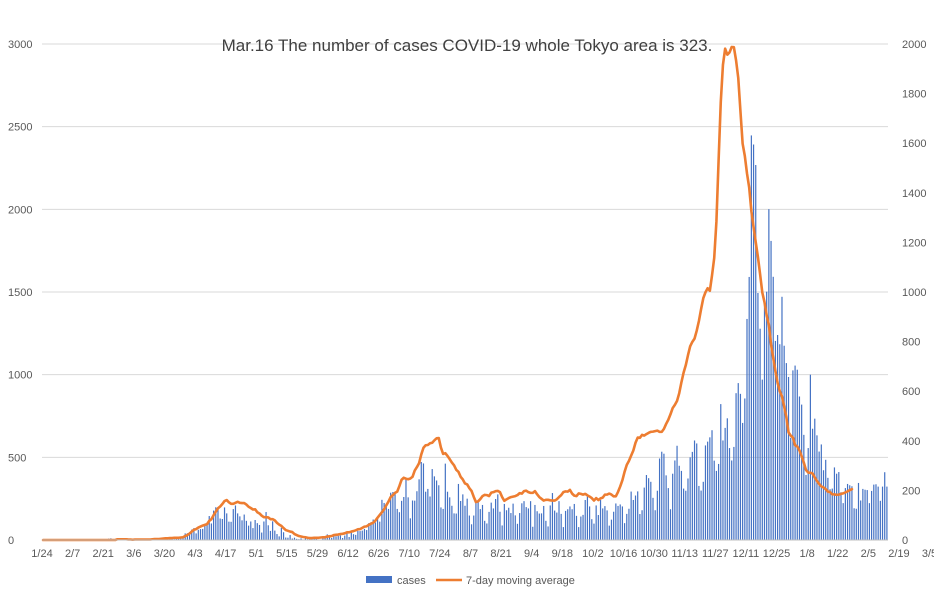 The width and height of the screenshot is (934, 601). Describe the element at coordinates (905, 541) in the screenshot. I see `y-right-tick-label: 0` at that location.